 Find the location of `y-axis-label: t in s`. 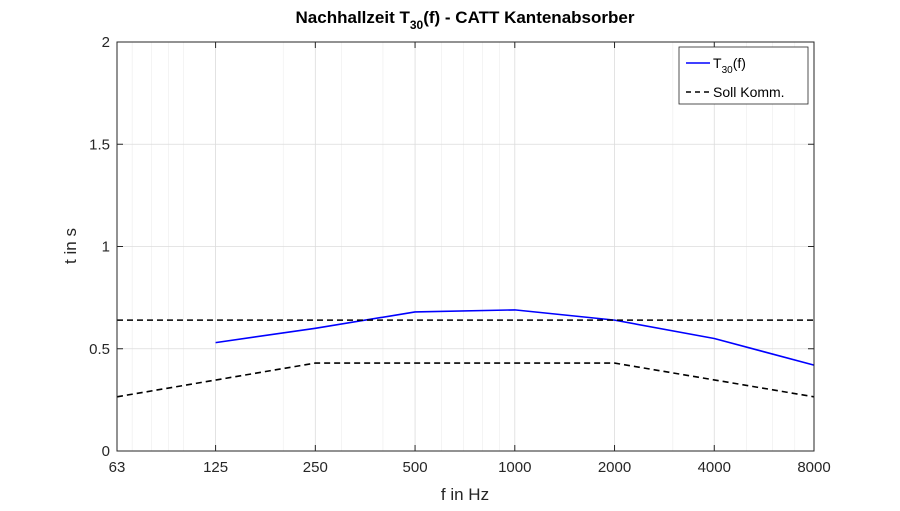

y-axis-label: t in s is located at coordinates (70, 246).